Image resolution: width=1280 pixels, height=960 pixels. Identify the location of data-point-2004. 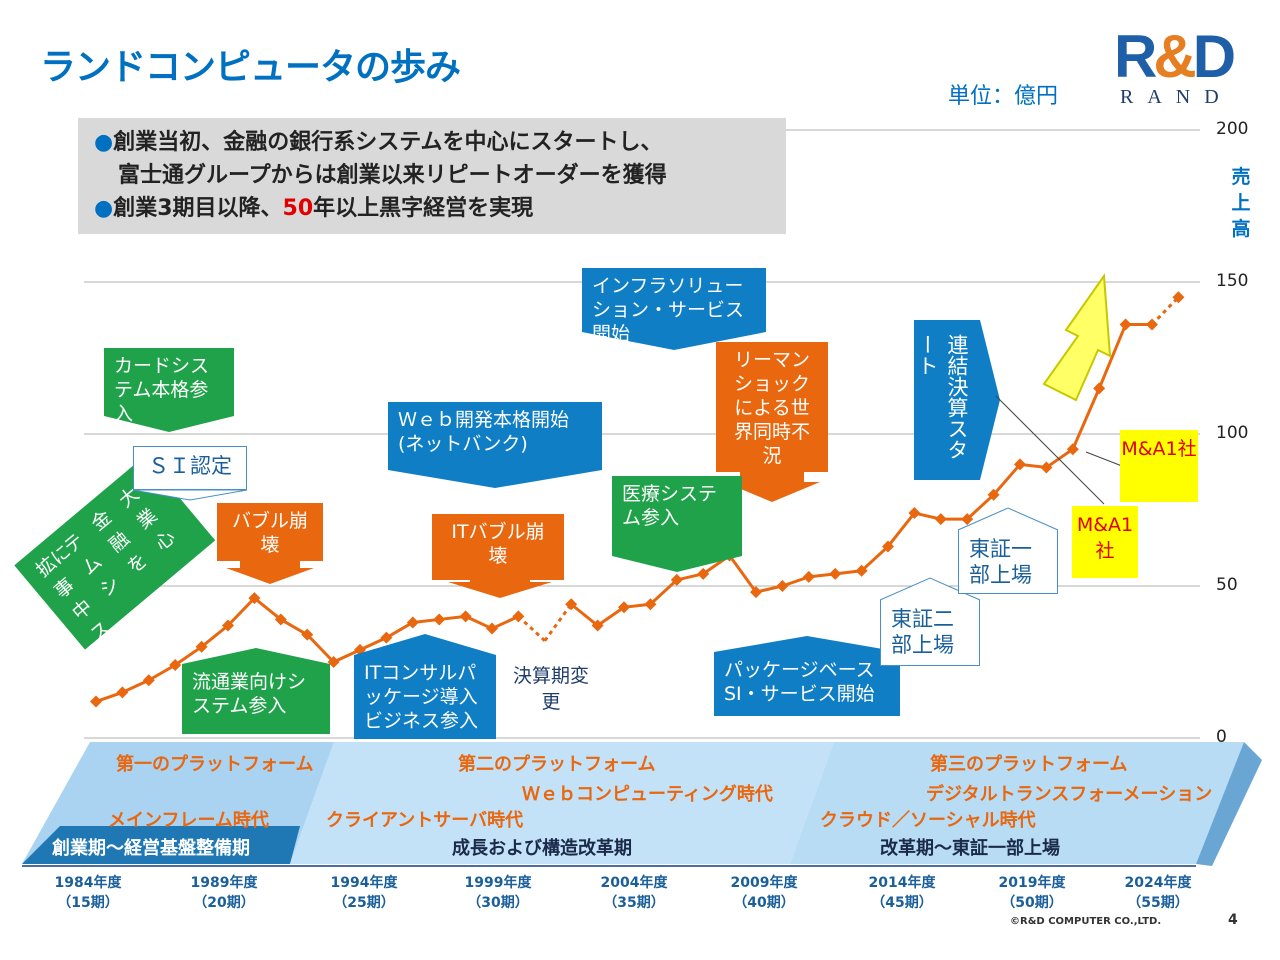
(624, 607).